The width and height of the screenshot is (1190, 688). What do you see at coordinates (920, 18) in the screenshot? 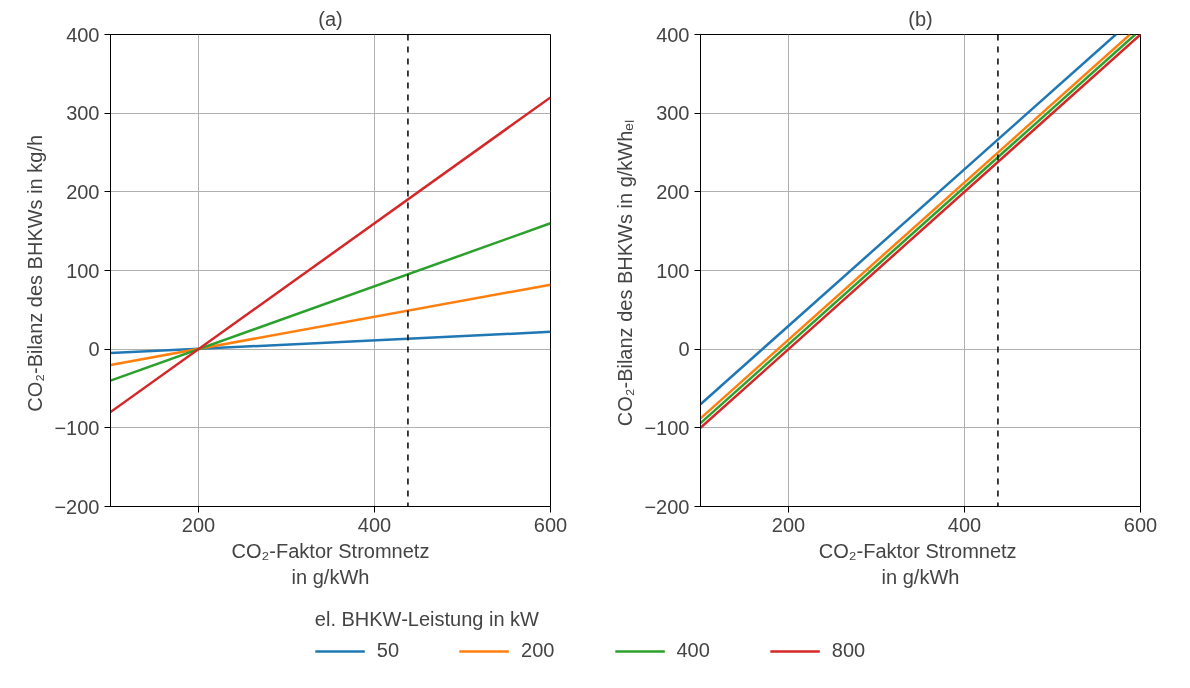
I see `chart-title: (b)` at bounding box center [920, 18].